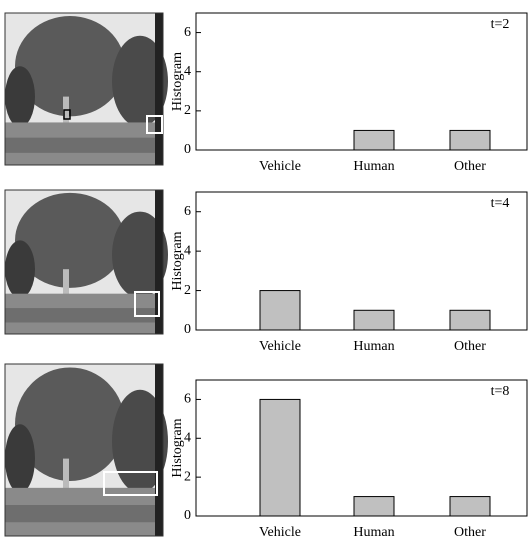 The width and height of the screenshot is (530, 544). What do you see at coordinates (500, 24) in the screenshot?
I see `time-annotation: t=2` at bounding box center [500, 24].